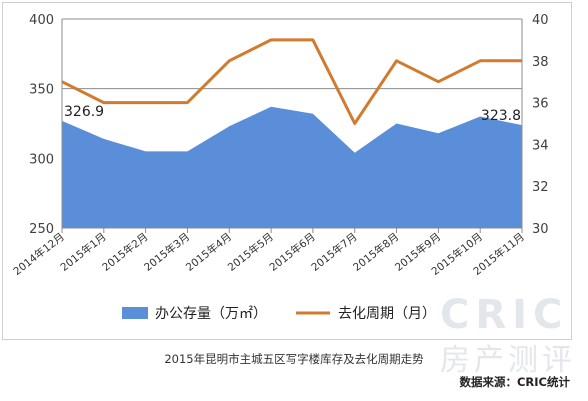  I want to click on x-tick-label: 2015年2月, so click(125, 252).